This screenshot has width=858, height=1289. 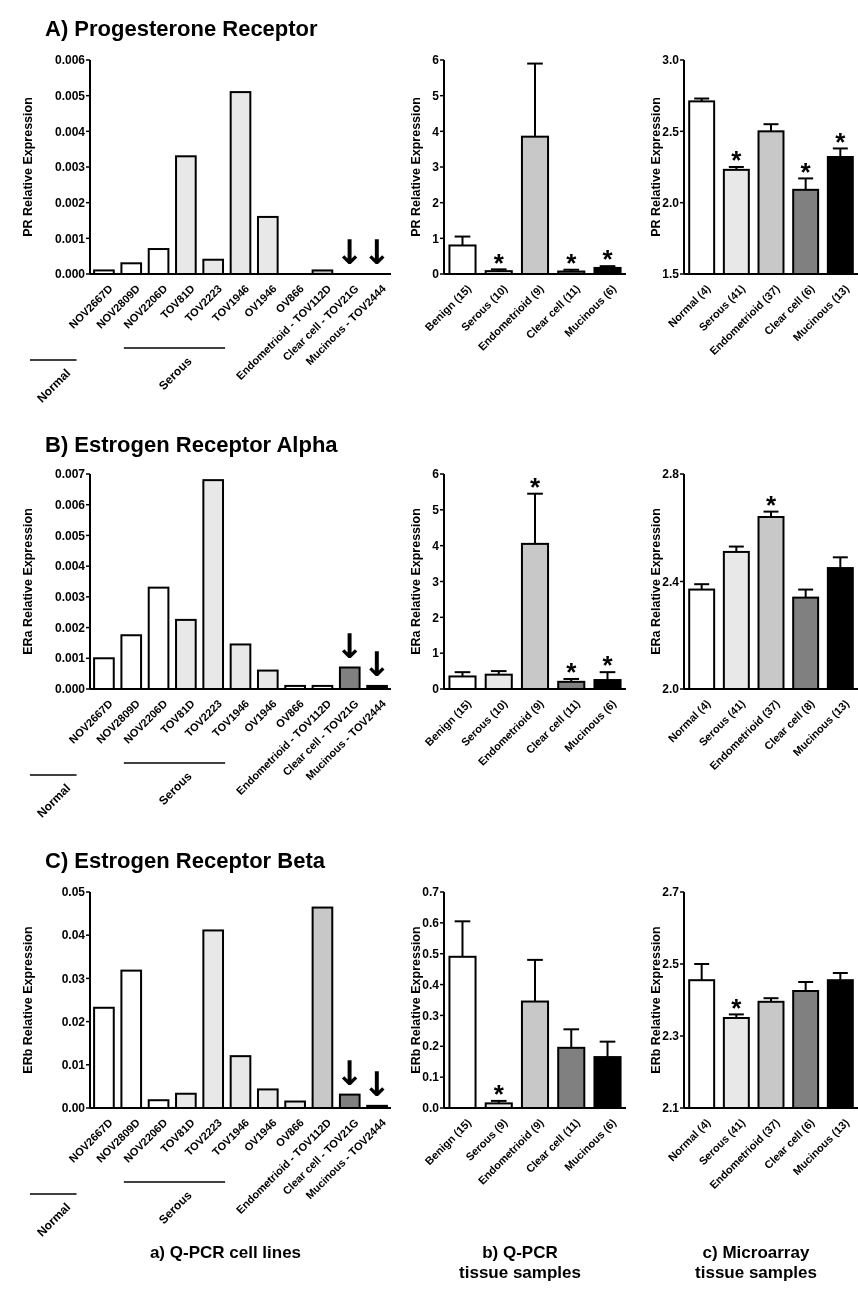 What do you see at coordinates (192, 444) in the screenshot?
I see `chart-title: B) Estrogen Receptor Alpha` at bounding box center [192, 444].